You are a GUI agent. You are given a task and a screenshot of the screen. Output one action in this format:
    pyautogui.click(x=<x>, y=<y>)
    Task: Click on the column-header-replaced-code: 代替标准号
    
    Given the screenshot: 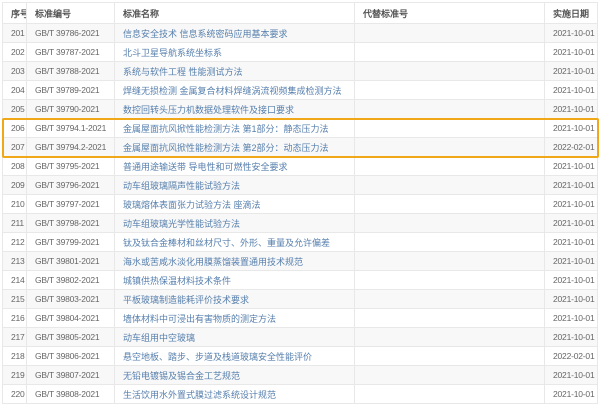 What is the action you would take?
    pyautogui.click(x=449, y=13)
    